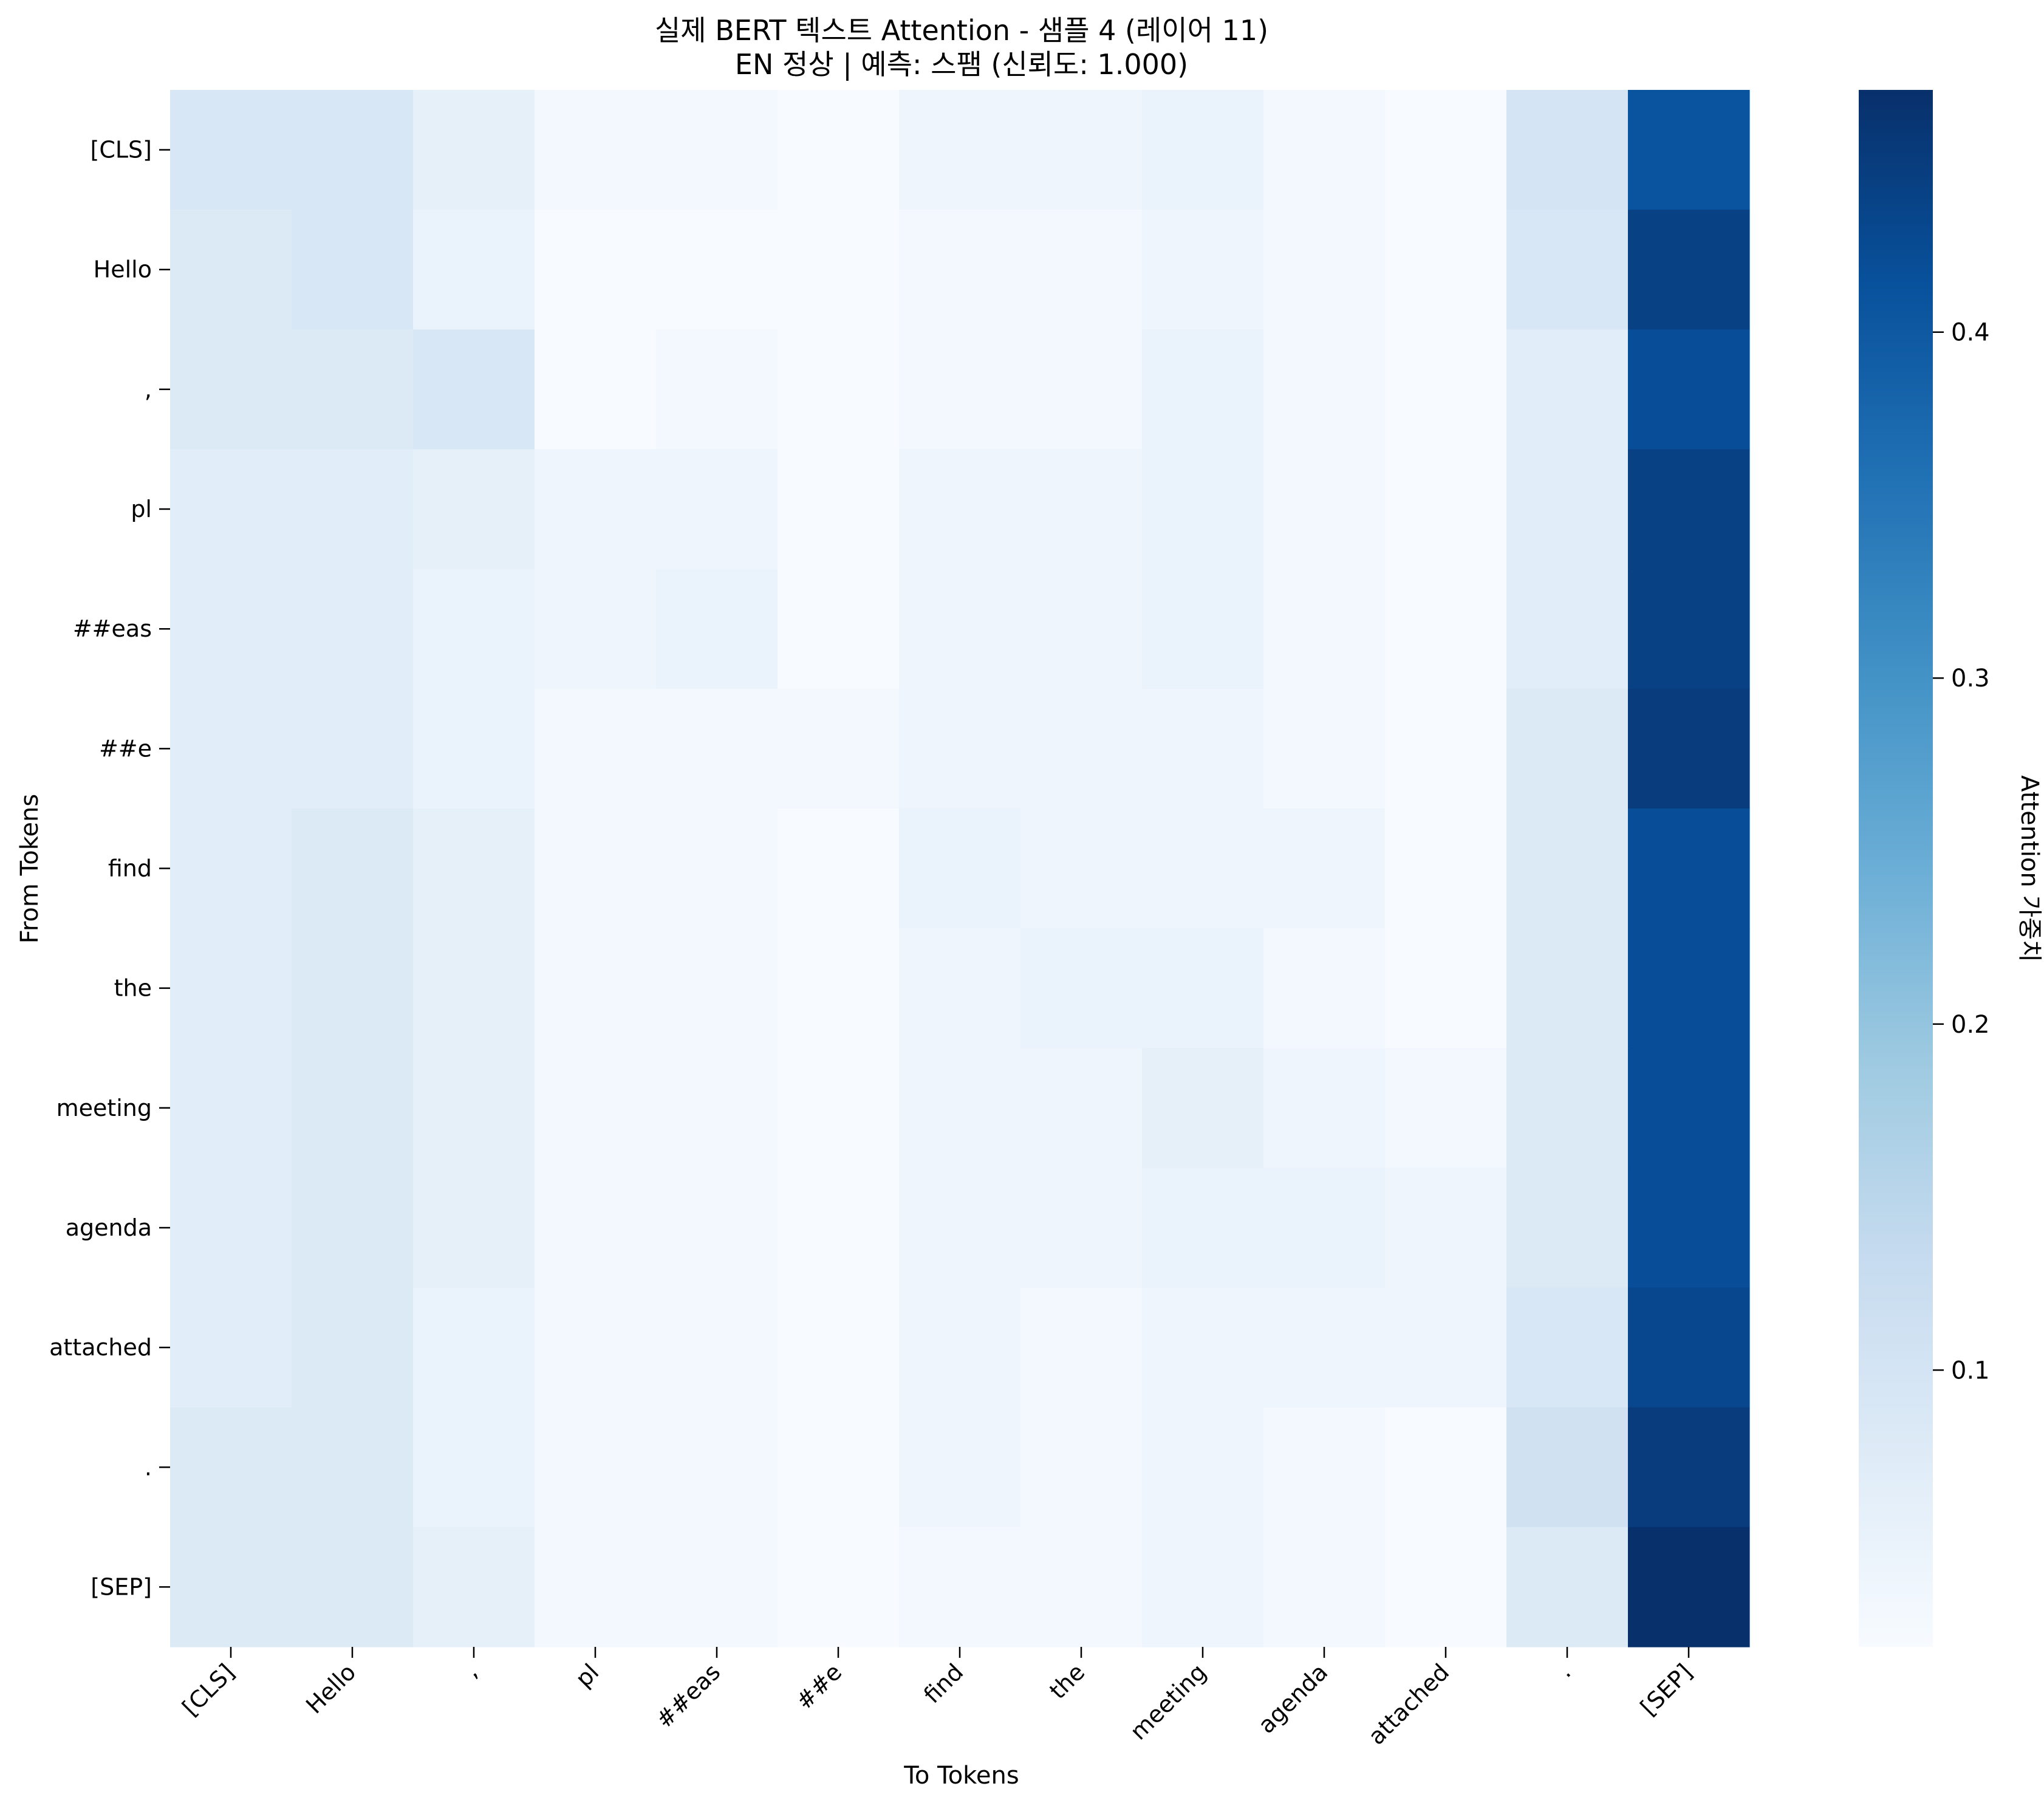 The height and width of the screenshot is (1803, 2044). What do you see at coordinates (1970, 1370) in the screenshot?
I see `colorbar-tick-label: 0.1` at bounding box center [1970, 1370].